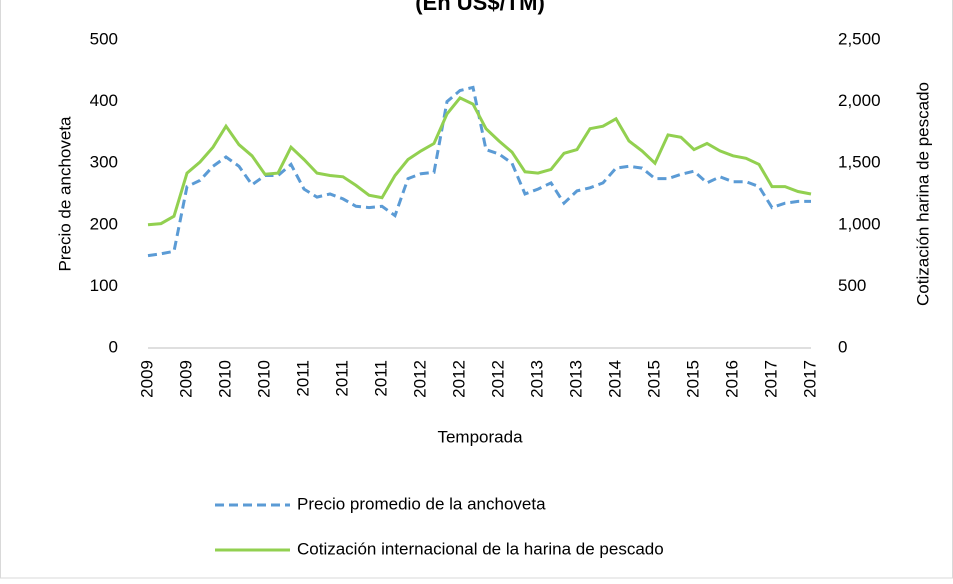 The height and width of the screenshot is (584, 953). I want to click on x-axis-label: Temporada, so click(480, 436).